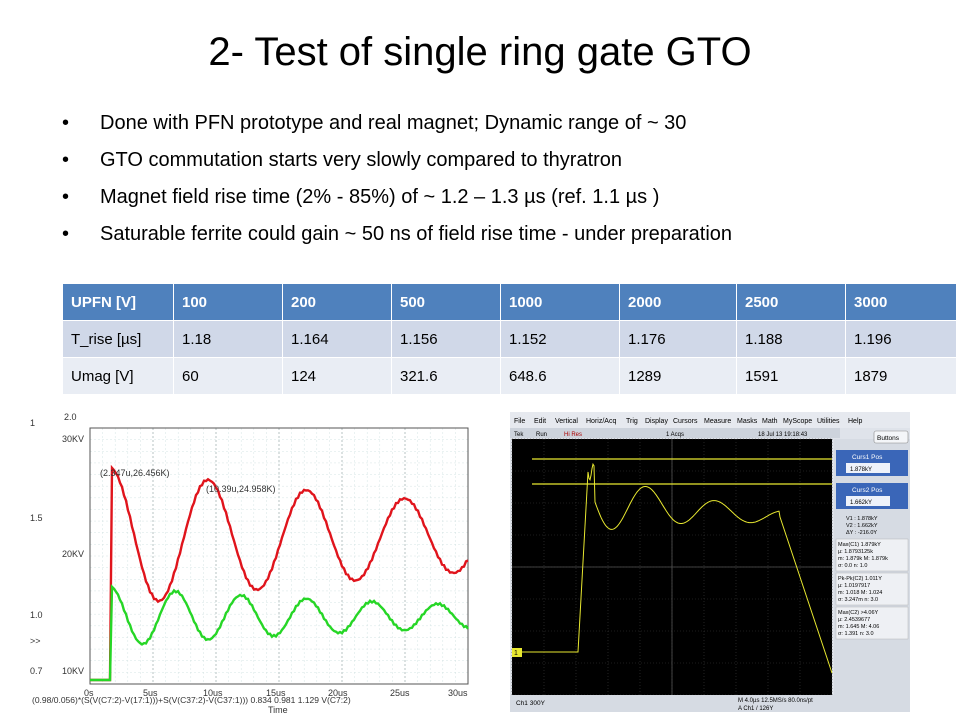 The image size is (960, 720). Describe the element at coordinates (446, 376) in the screenshot. I see `table-cell: 321.6` at that location.